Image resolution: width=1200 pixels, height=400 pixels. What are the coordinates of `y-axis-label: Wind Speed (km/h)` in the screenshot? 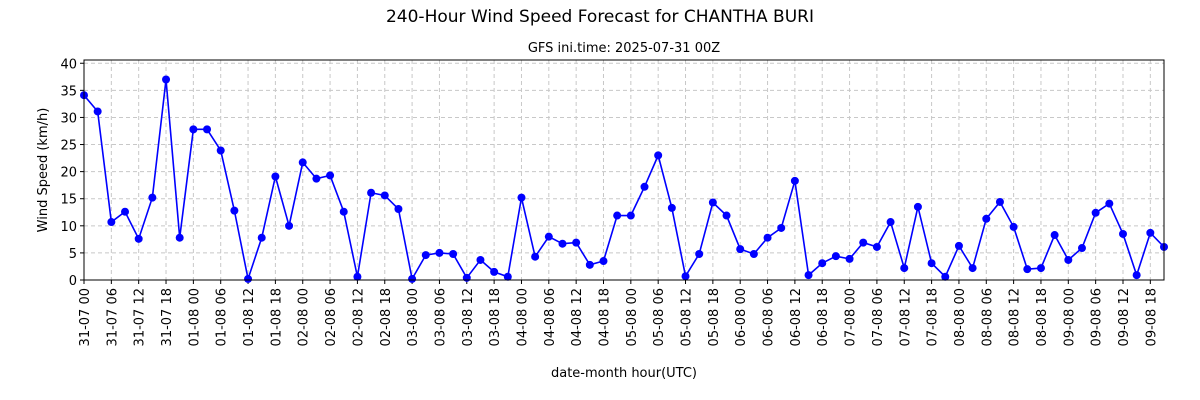 It's located at (43, 170).